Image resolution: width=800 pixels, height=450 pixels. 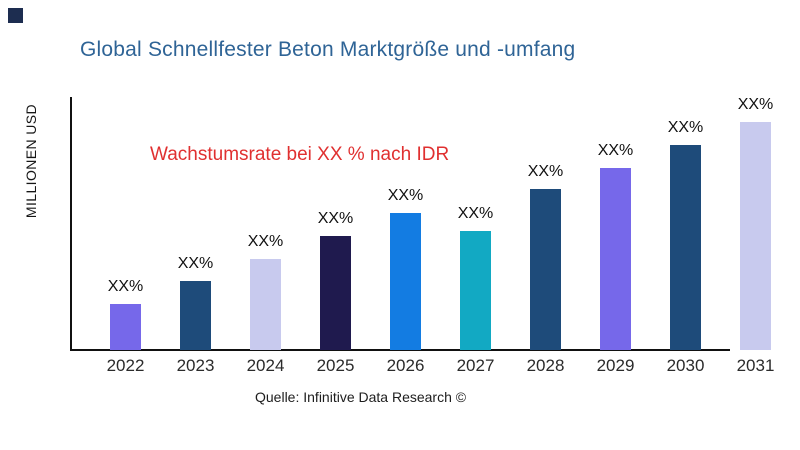 What do you see at coordinates (125, 365) in the screenshot?
I see `x-tick-2022: 2022` at bounding box center [125, 365].